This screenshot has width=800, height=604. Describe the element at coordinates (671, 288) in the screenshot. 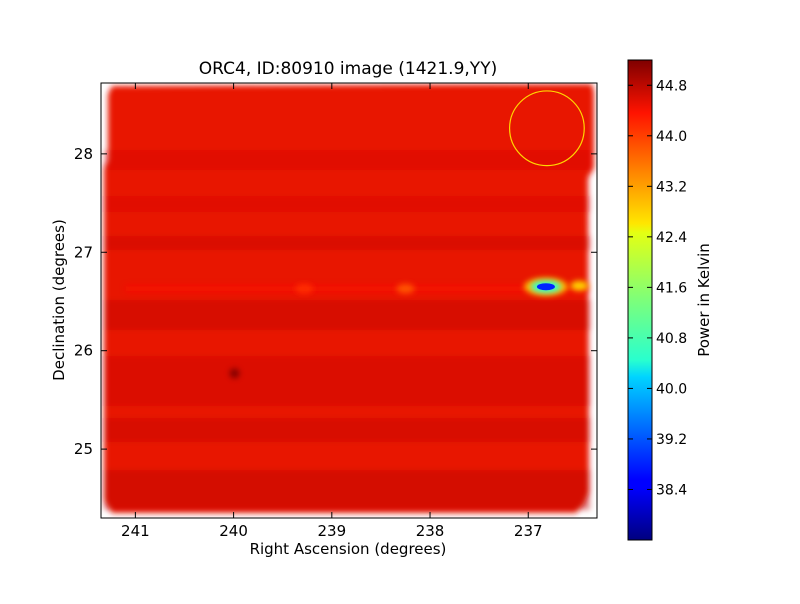

I see `colorbar-tick-label: 41.6` at that location.